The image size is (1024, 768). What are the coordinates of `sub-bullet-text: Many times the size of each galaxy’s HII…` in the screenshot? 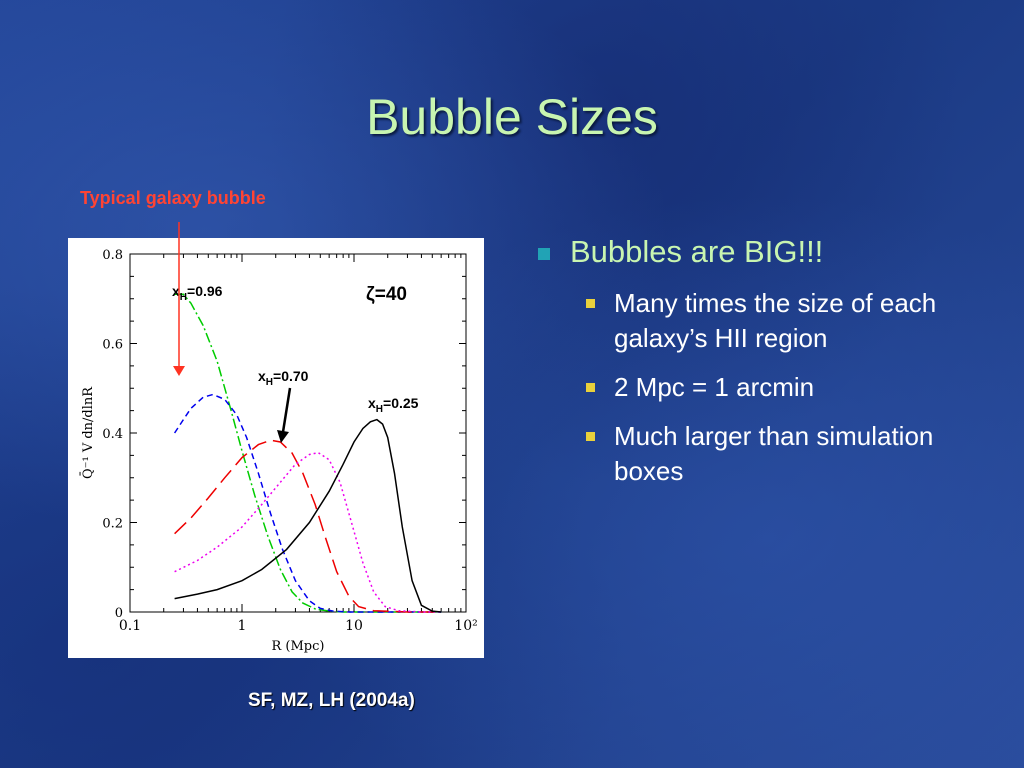 It's located at (775, 320).